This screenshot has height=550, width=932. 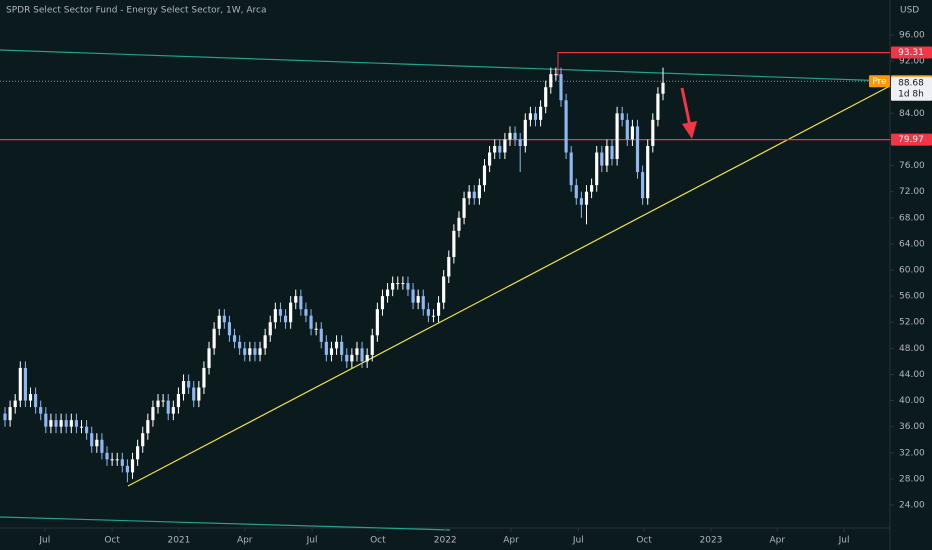 What do you see at coordinates (912, 453) in the screenshot?
I see `y-tick-label: 32.00` at bounding box center [912, 453].